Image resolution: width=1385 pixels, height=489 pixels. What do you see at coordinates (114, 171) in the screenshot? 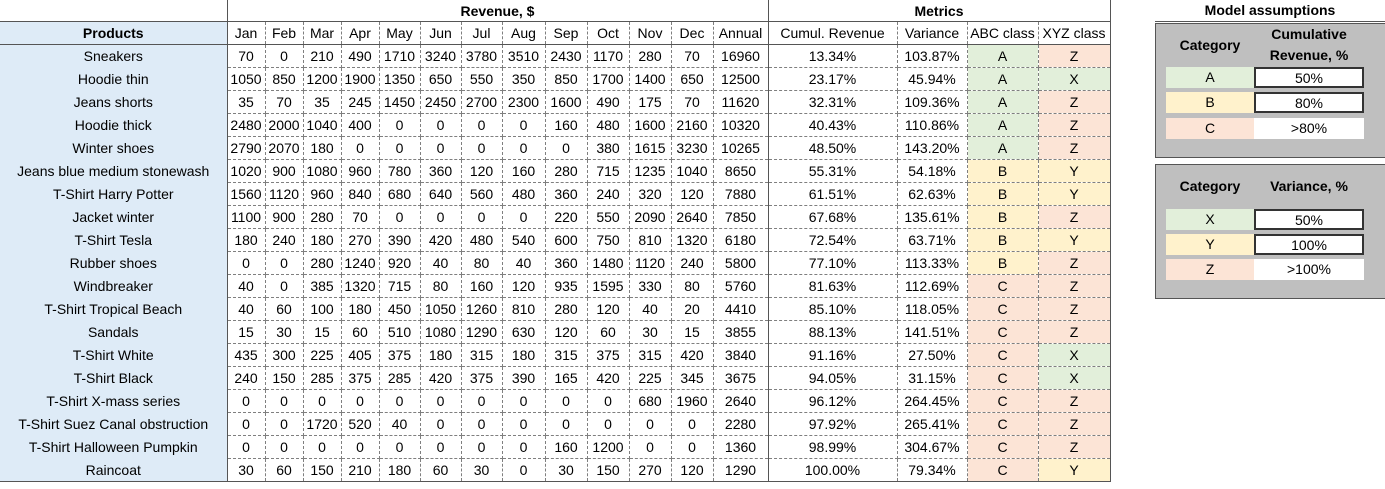
I see `product-name-cell: Jeans blue medium stonewash` at bounding box center [114, 171].